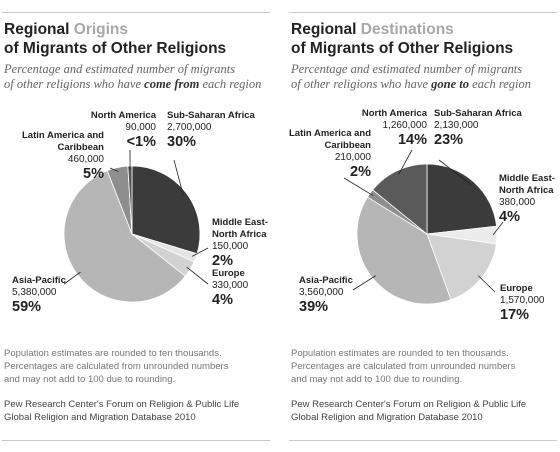 The width and height of the screenshot is (560, 452). What do you see at coordinates (141, 142) in the screenshot?
I see `percent-label: <1%` at bounding box center [141, 142].